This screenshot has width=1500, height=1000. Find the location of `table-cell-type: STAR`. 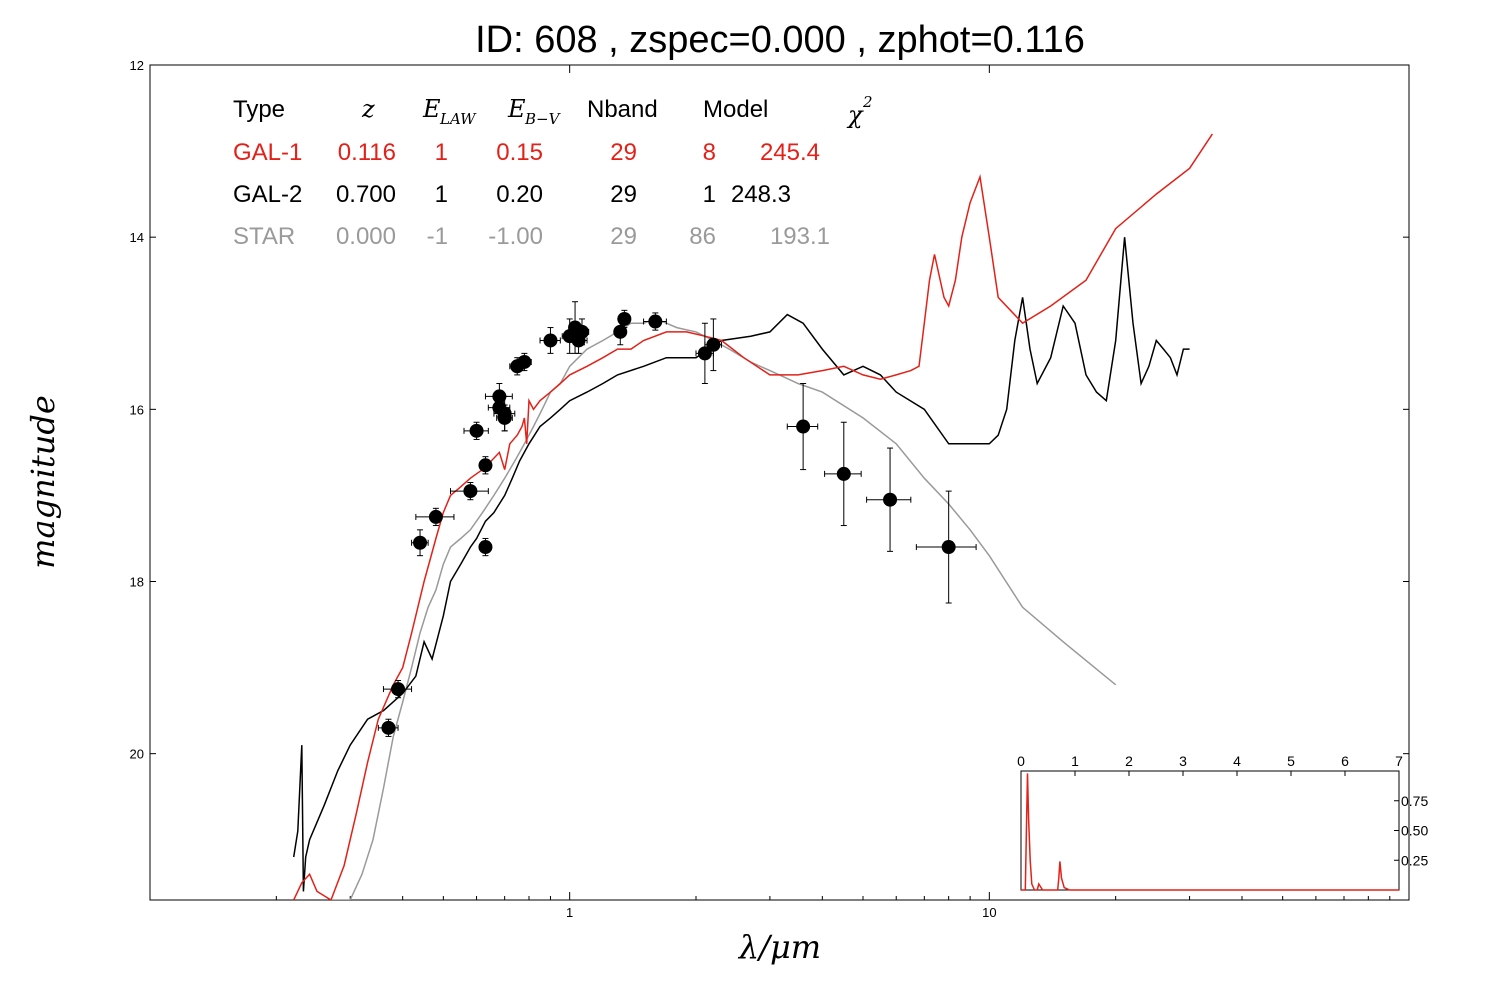

table-cell-type: STAR is located at coordinates (264, 236).